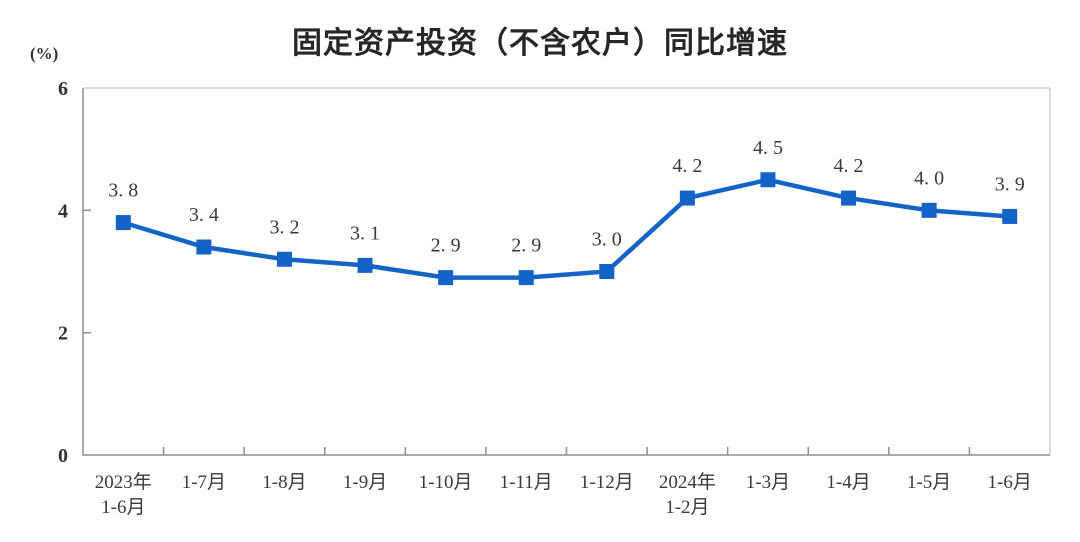 Image resolution: width=1080 pixels, height=542 pixels. Describe the element at coordinates (607, 240) in the screenshot. I see `data-point-label: 3. 0` at that location.